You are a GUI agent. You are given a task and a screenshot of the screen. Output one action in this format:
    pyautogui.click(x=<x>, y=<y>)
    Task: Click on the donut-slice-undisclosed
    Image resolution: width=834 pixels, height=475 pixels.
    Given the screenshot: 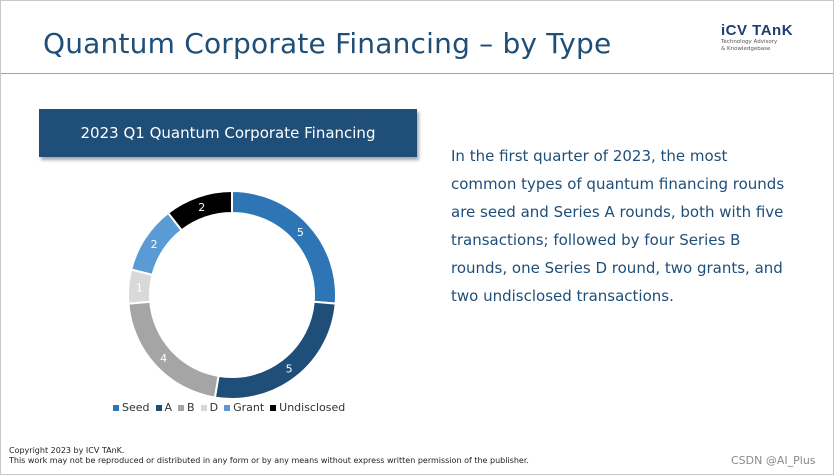 What is the action you would take?
    pyautogui.click(x=199, y=210)
    